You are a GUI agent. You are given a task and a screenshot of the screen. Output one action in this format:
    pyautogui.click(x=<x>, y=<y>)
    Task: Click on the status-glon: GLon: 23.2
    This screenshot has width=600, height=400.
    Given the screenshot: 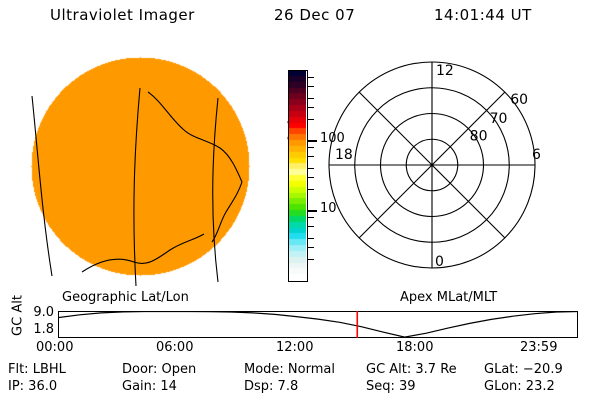 What is the action you would take?
    pyautogui.click(x=519, y=386)
    